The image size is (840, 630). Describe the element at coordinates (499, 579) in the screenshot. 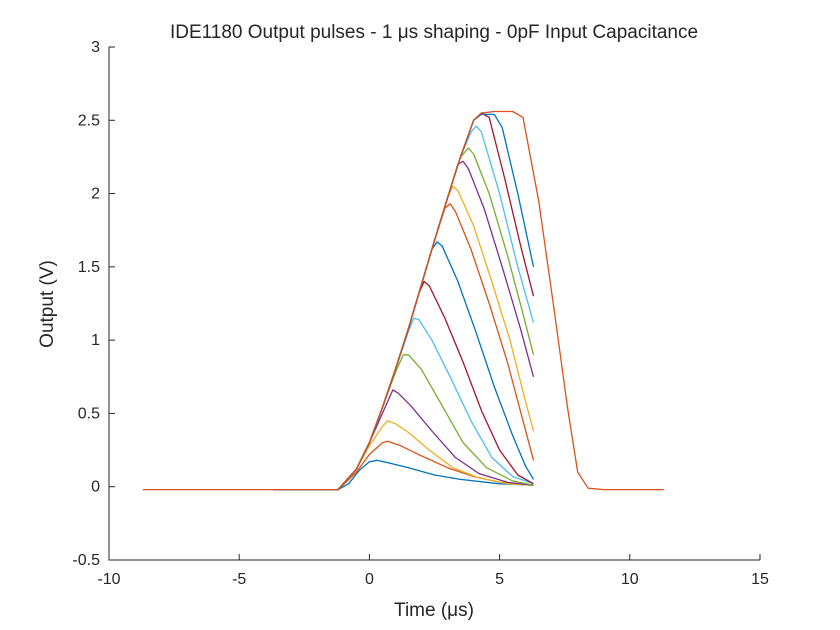

I see `x-tick-label: 5` at that location.